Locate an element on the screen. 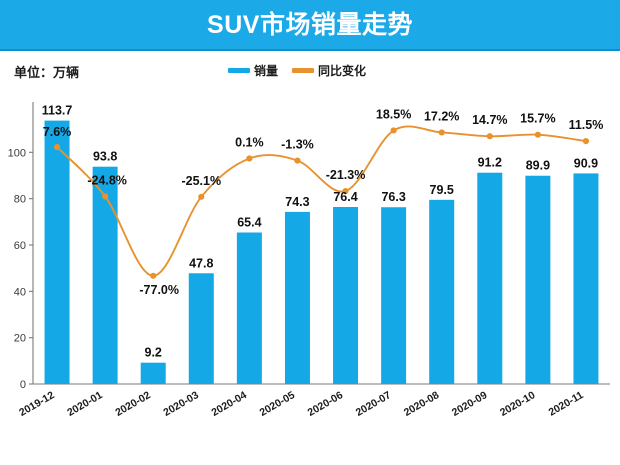 The width and height of the screenshot is (620, 465). x-axis-category-label: 2020-09 is located at coordinates (470, 404).